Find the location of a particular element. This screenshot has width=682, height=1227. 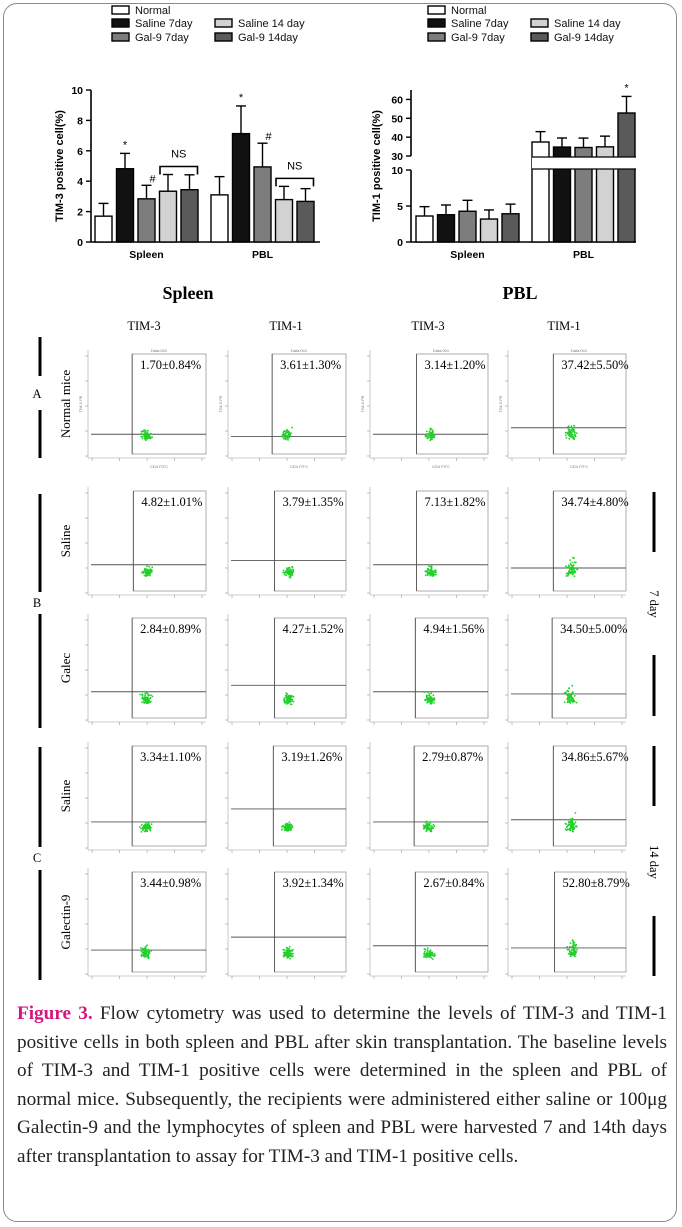

percent-label: 2.67±0.84% is located at coordinates (453, 883).